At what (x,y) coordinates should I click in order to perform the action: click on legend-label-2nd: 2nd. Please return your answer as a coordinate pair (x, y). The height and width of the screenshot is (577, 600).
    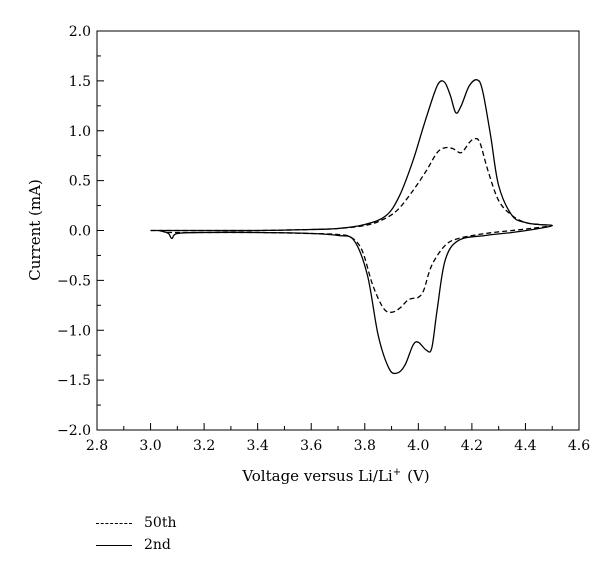
    Looking at the image, I should click on (157, 545).